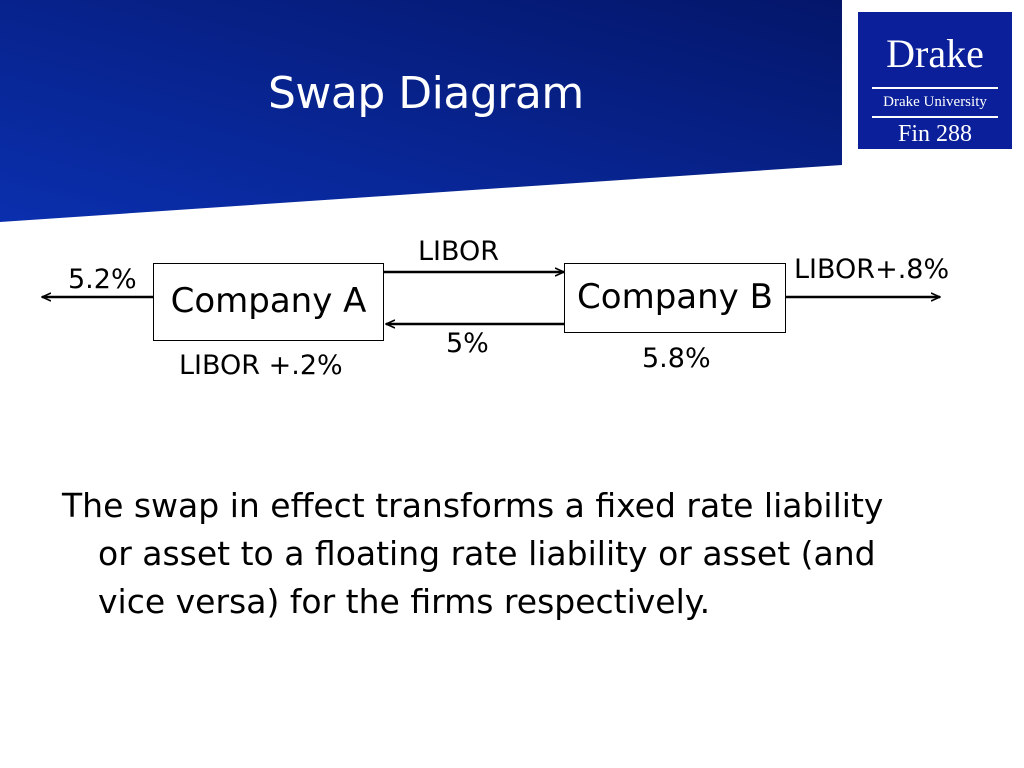 This screenshot has width=1024, height=768. What do you see at coordinates (261, 365) in the screenshot?
I see `company-a-net-label: LIBOR +.2%` at bounding box center [261, 365].